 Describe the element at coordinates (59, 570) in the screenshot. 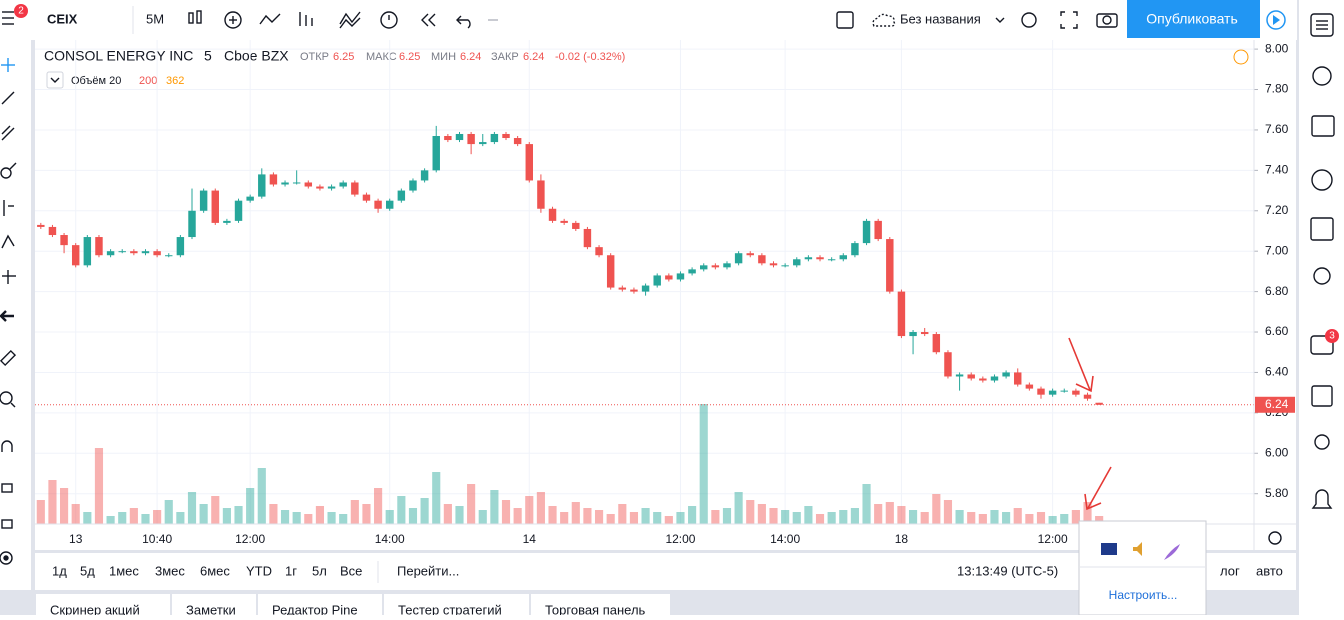

I see `range-button: 1д` at that location.